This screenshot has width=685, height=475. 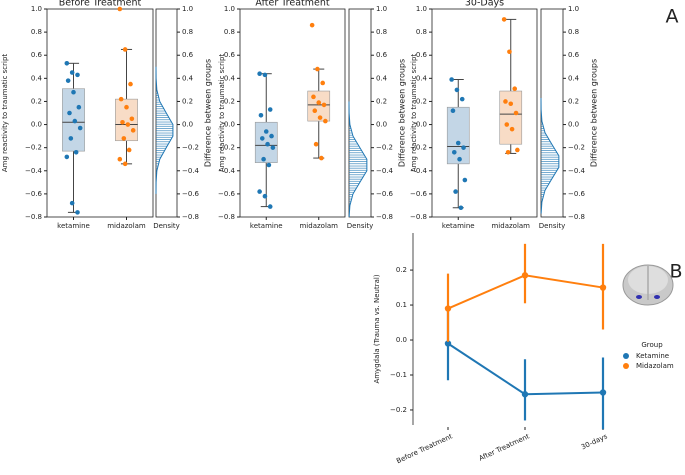 What do you see at coordinates (377, 328) in the screenshot?
I see `y-axis-label: Amygdala (Trauma vs. Neutral)` at bounding box center [377, 328].